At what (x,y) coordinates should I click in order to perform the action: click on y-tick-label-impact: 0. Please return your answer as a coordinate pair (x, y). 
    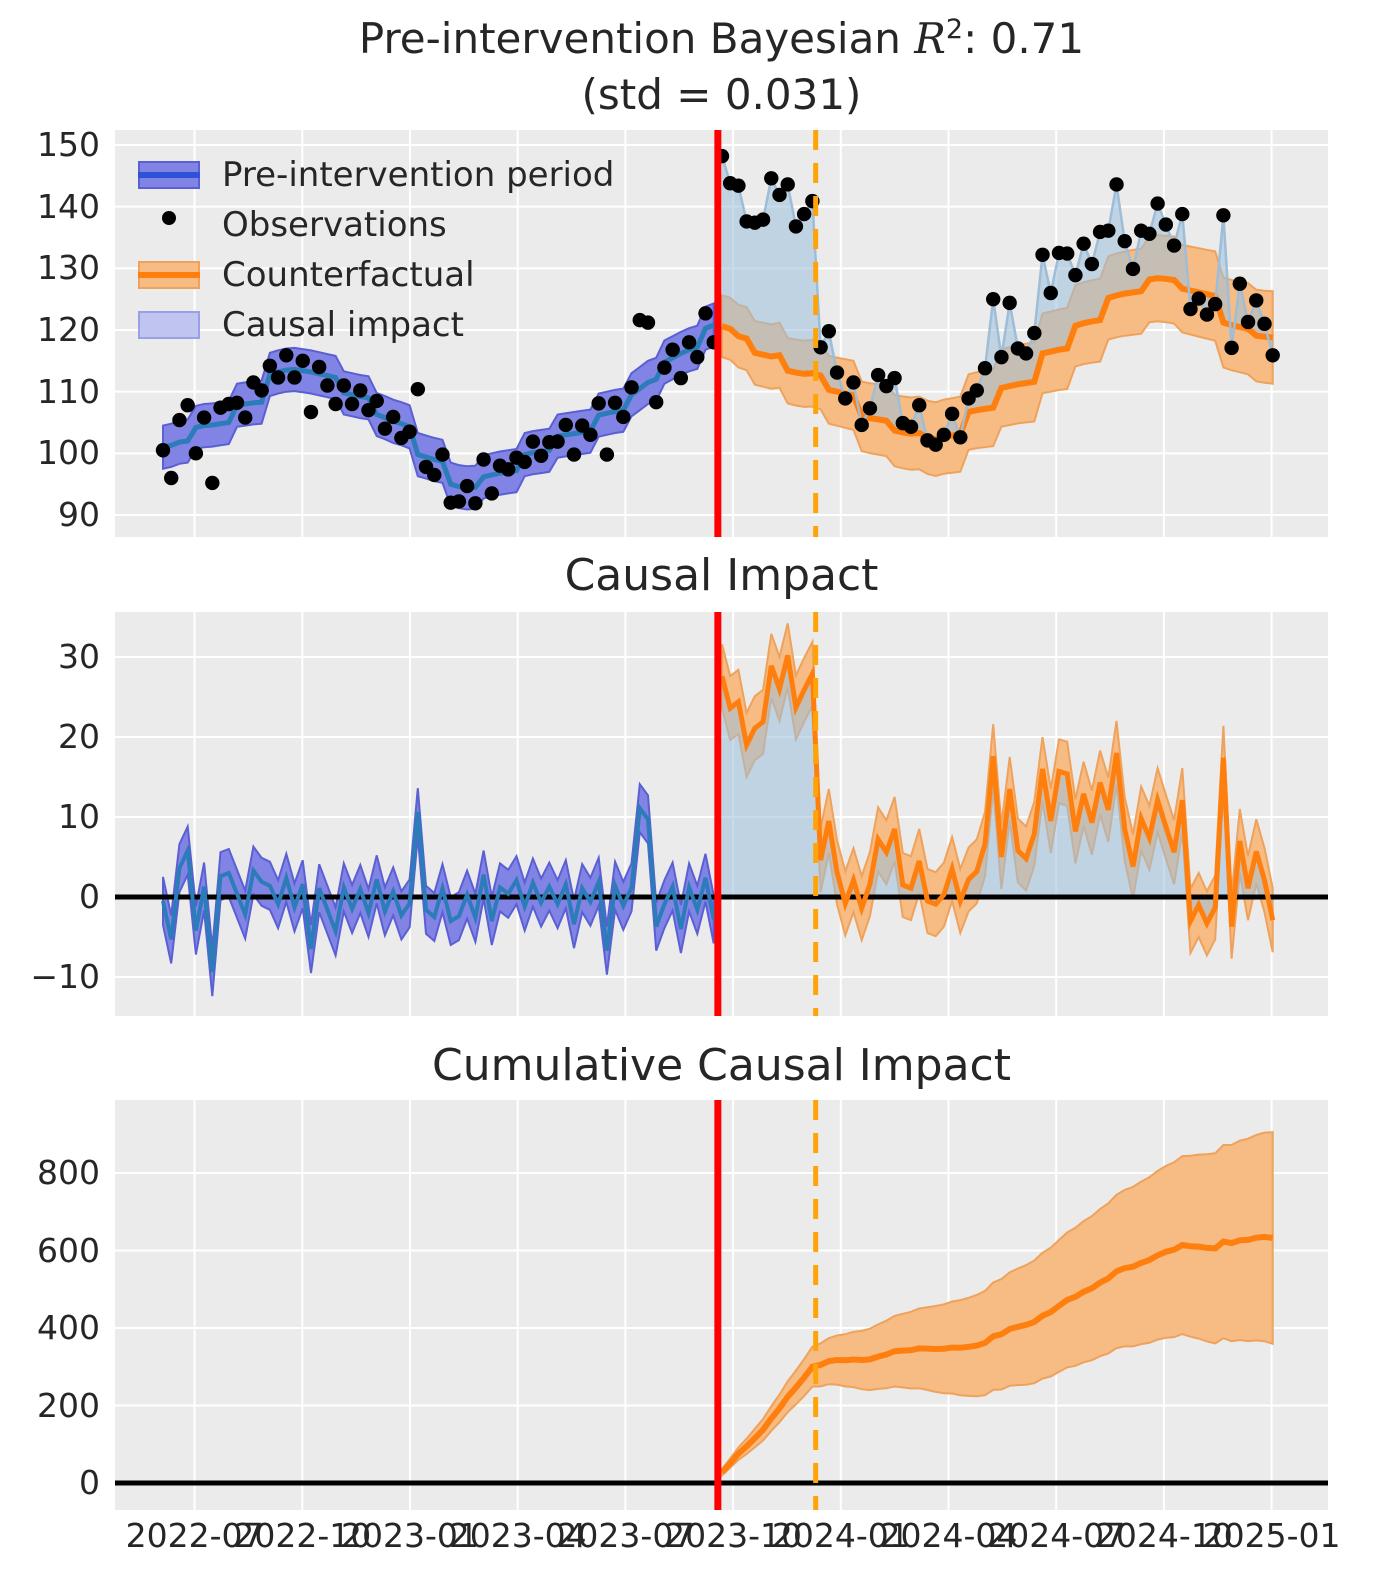
    Looking at the image, I should click on (89, 896).